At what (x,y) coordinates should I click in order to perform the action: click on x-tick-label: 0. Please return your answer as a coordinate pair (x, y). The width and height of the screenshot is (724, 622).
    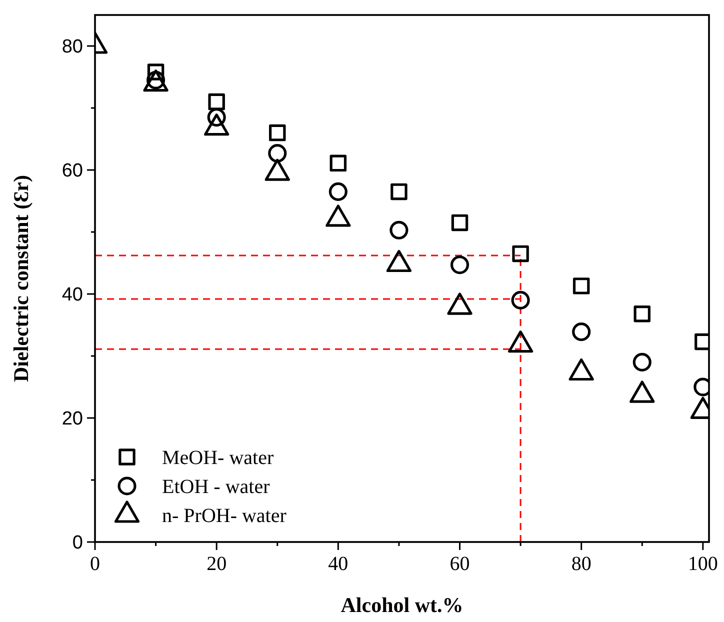
    Looking at the image, I should click on (95, 564).